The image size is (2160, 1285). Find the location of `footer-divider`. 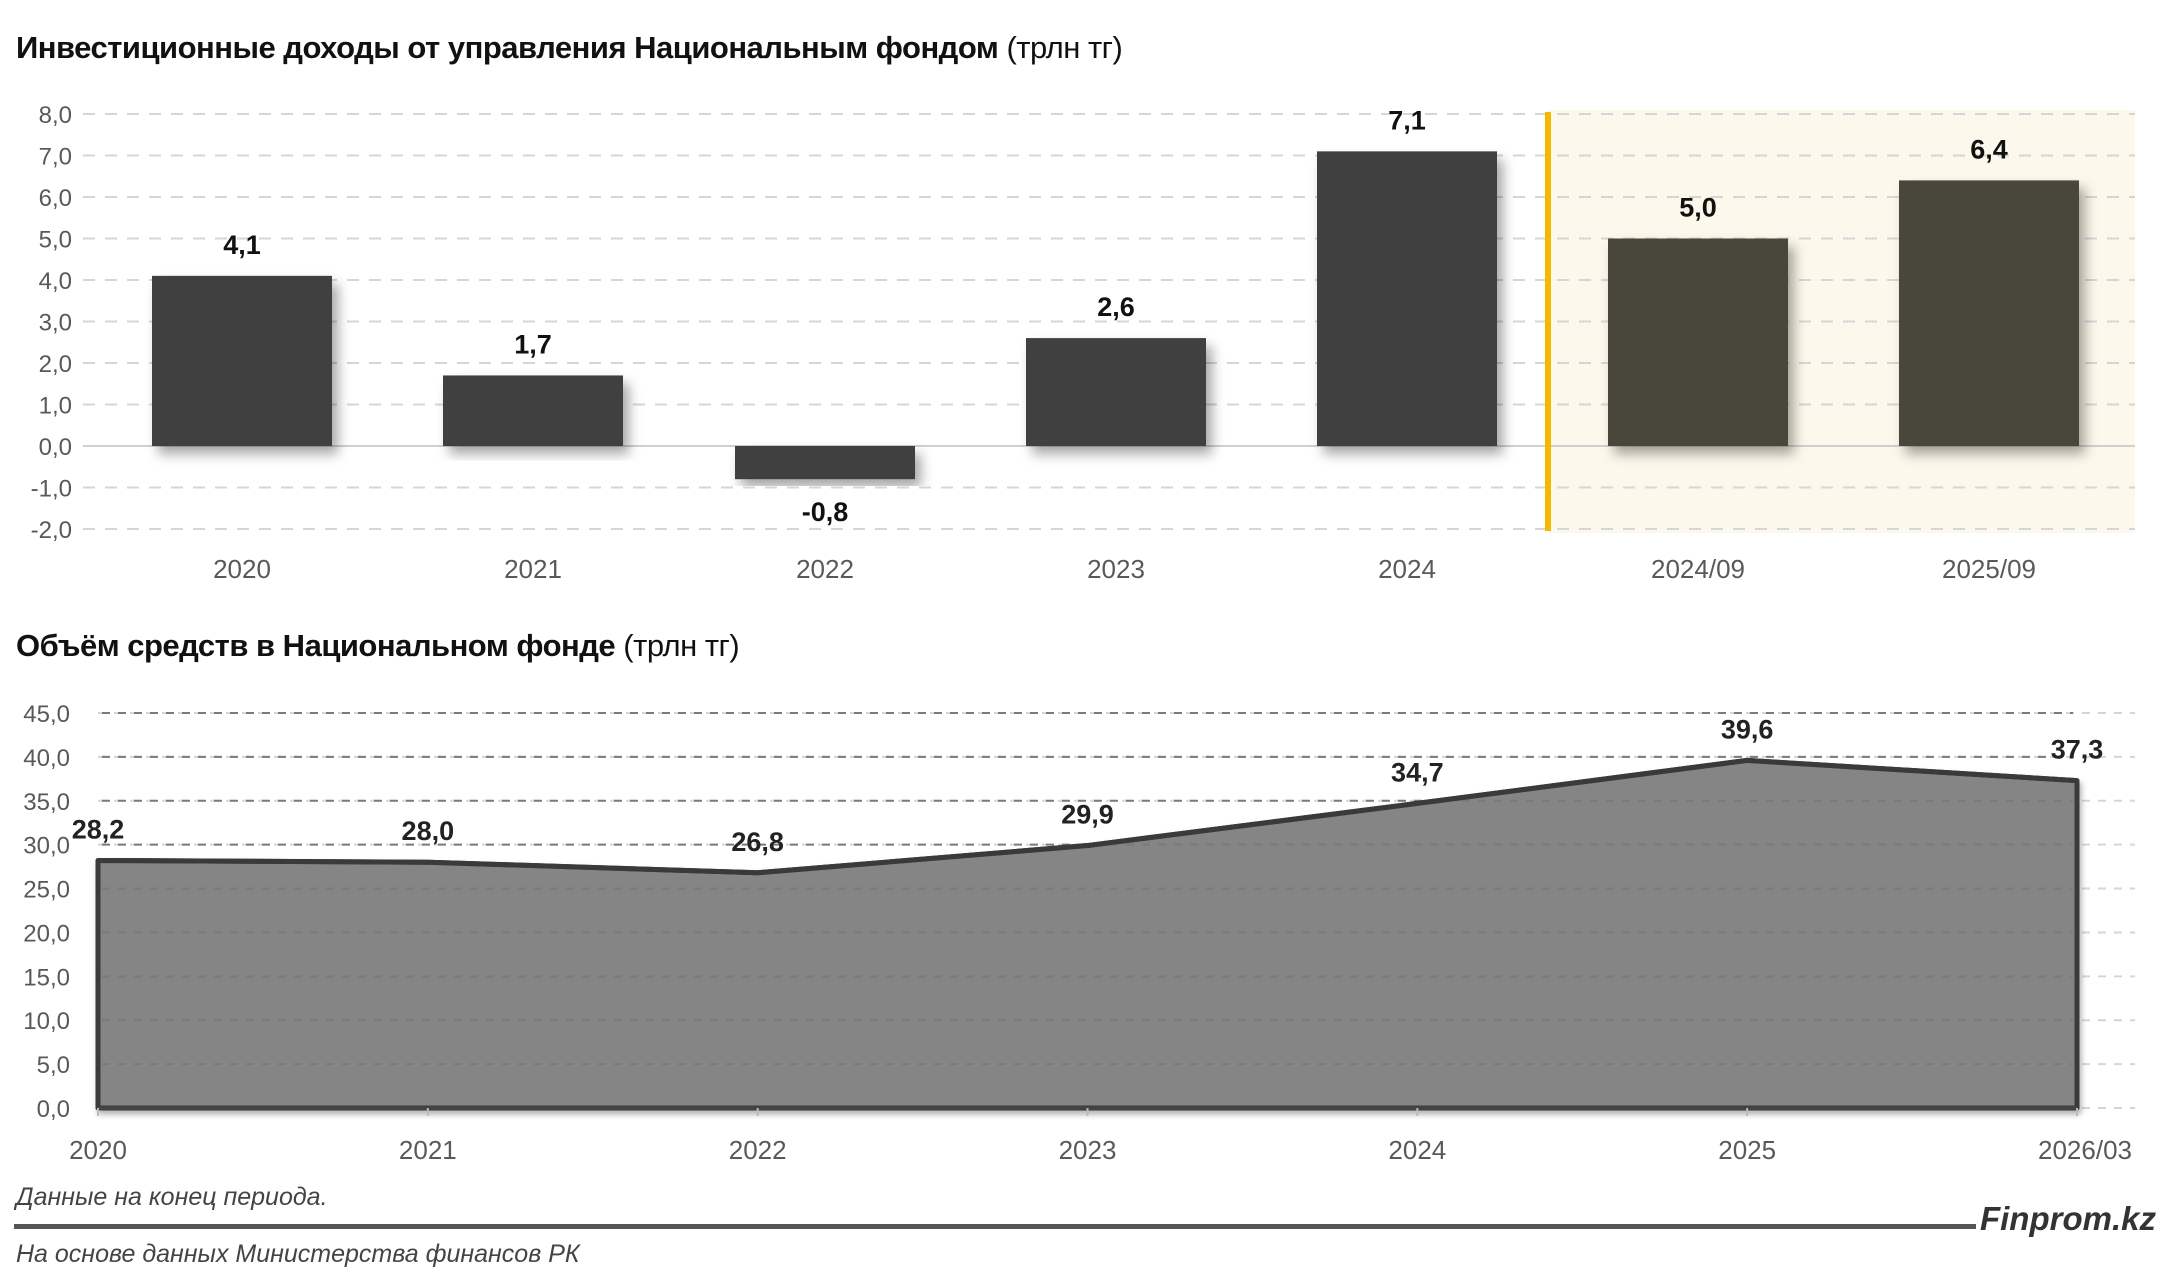

footer-divider is located at coordinates (995, 1226).